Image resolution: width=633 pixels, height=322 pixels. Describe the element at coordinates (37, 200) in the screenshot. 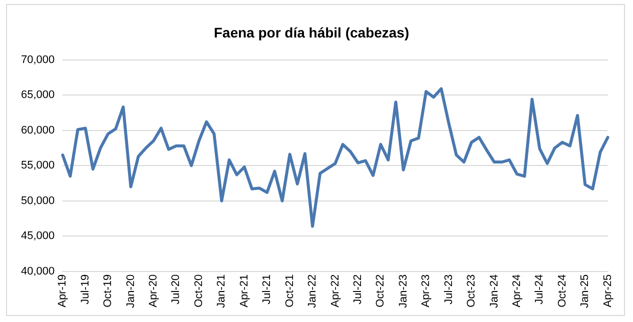

I see `y-tick-label: 50,000` at that location.